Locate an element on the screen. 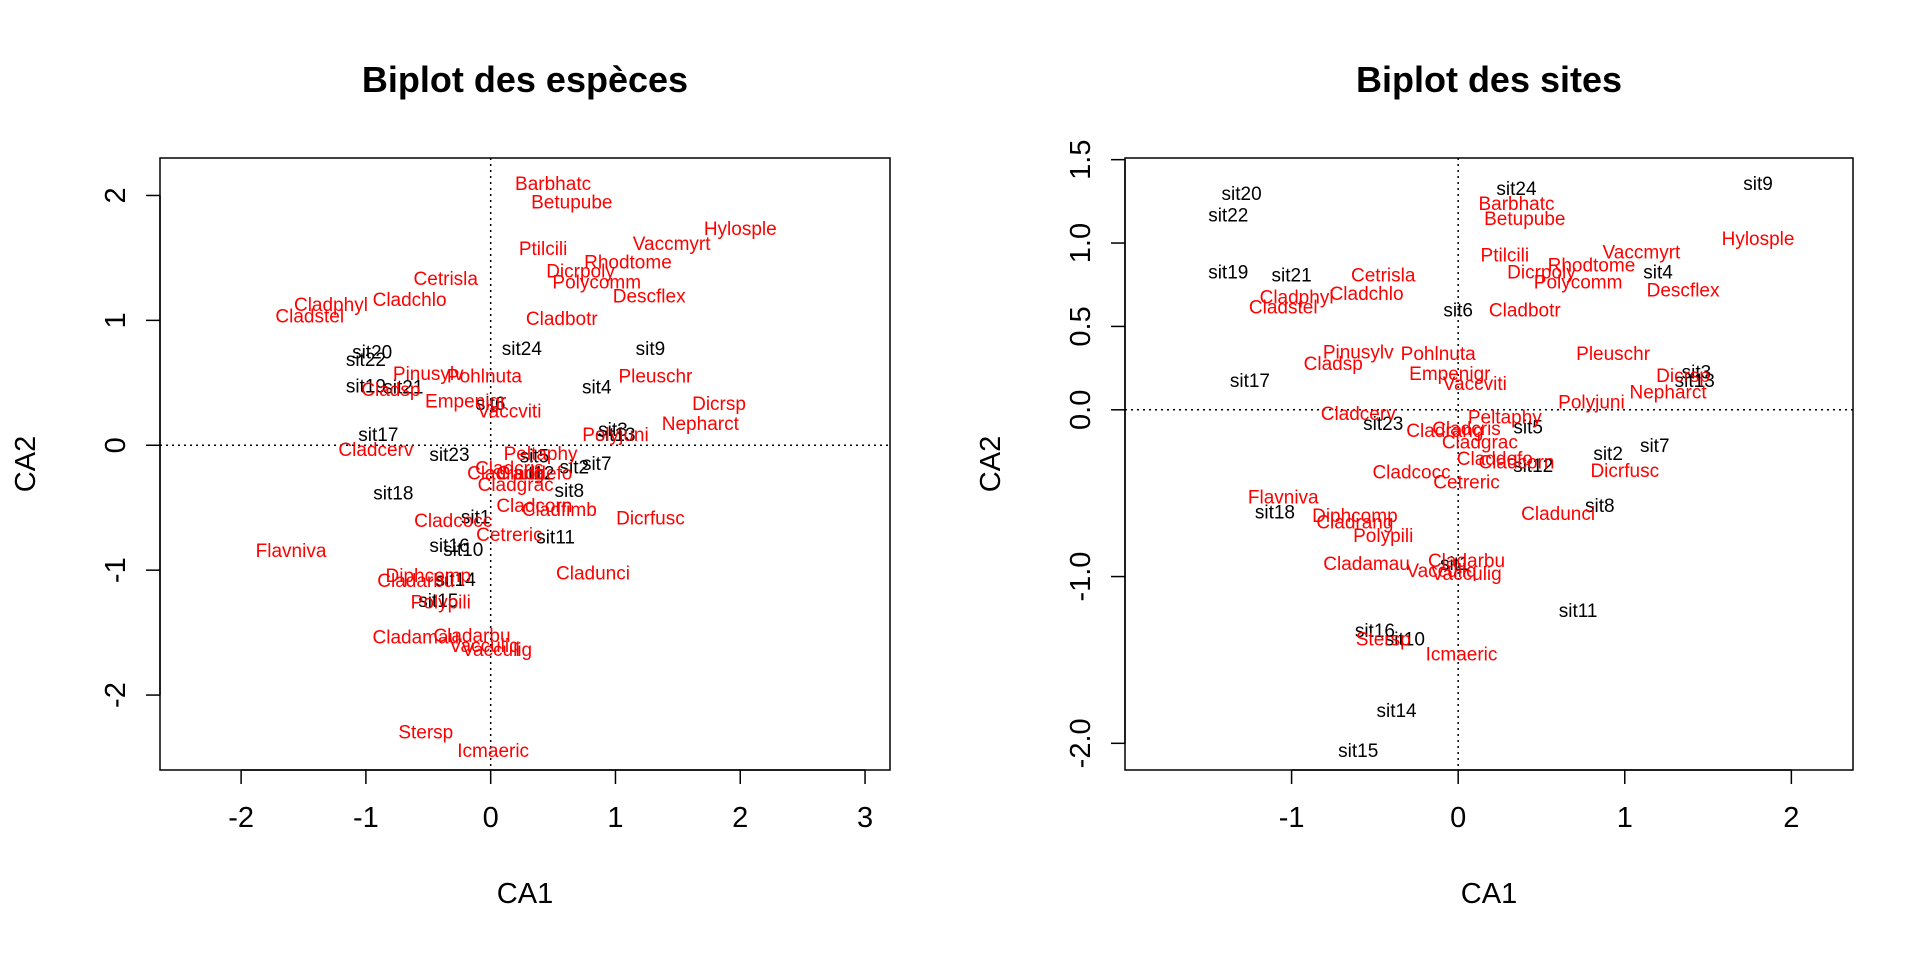 The height and width of the screenshot is (960, 1920). site-label: sit19 is located at coordinates (1228, 272).